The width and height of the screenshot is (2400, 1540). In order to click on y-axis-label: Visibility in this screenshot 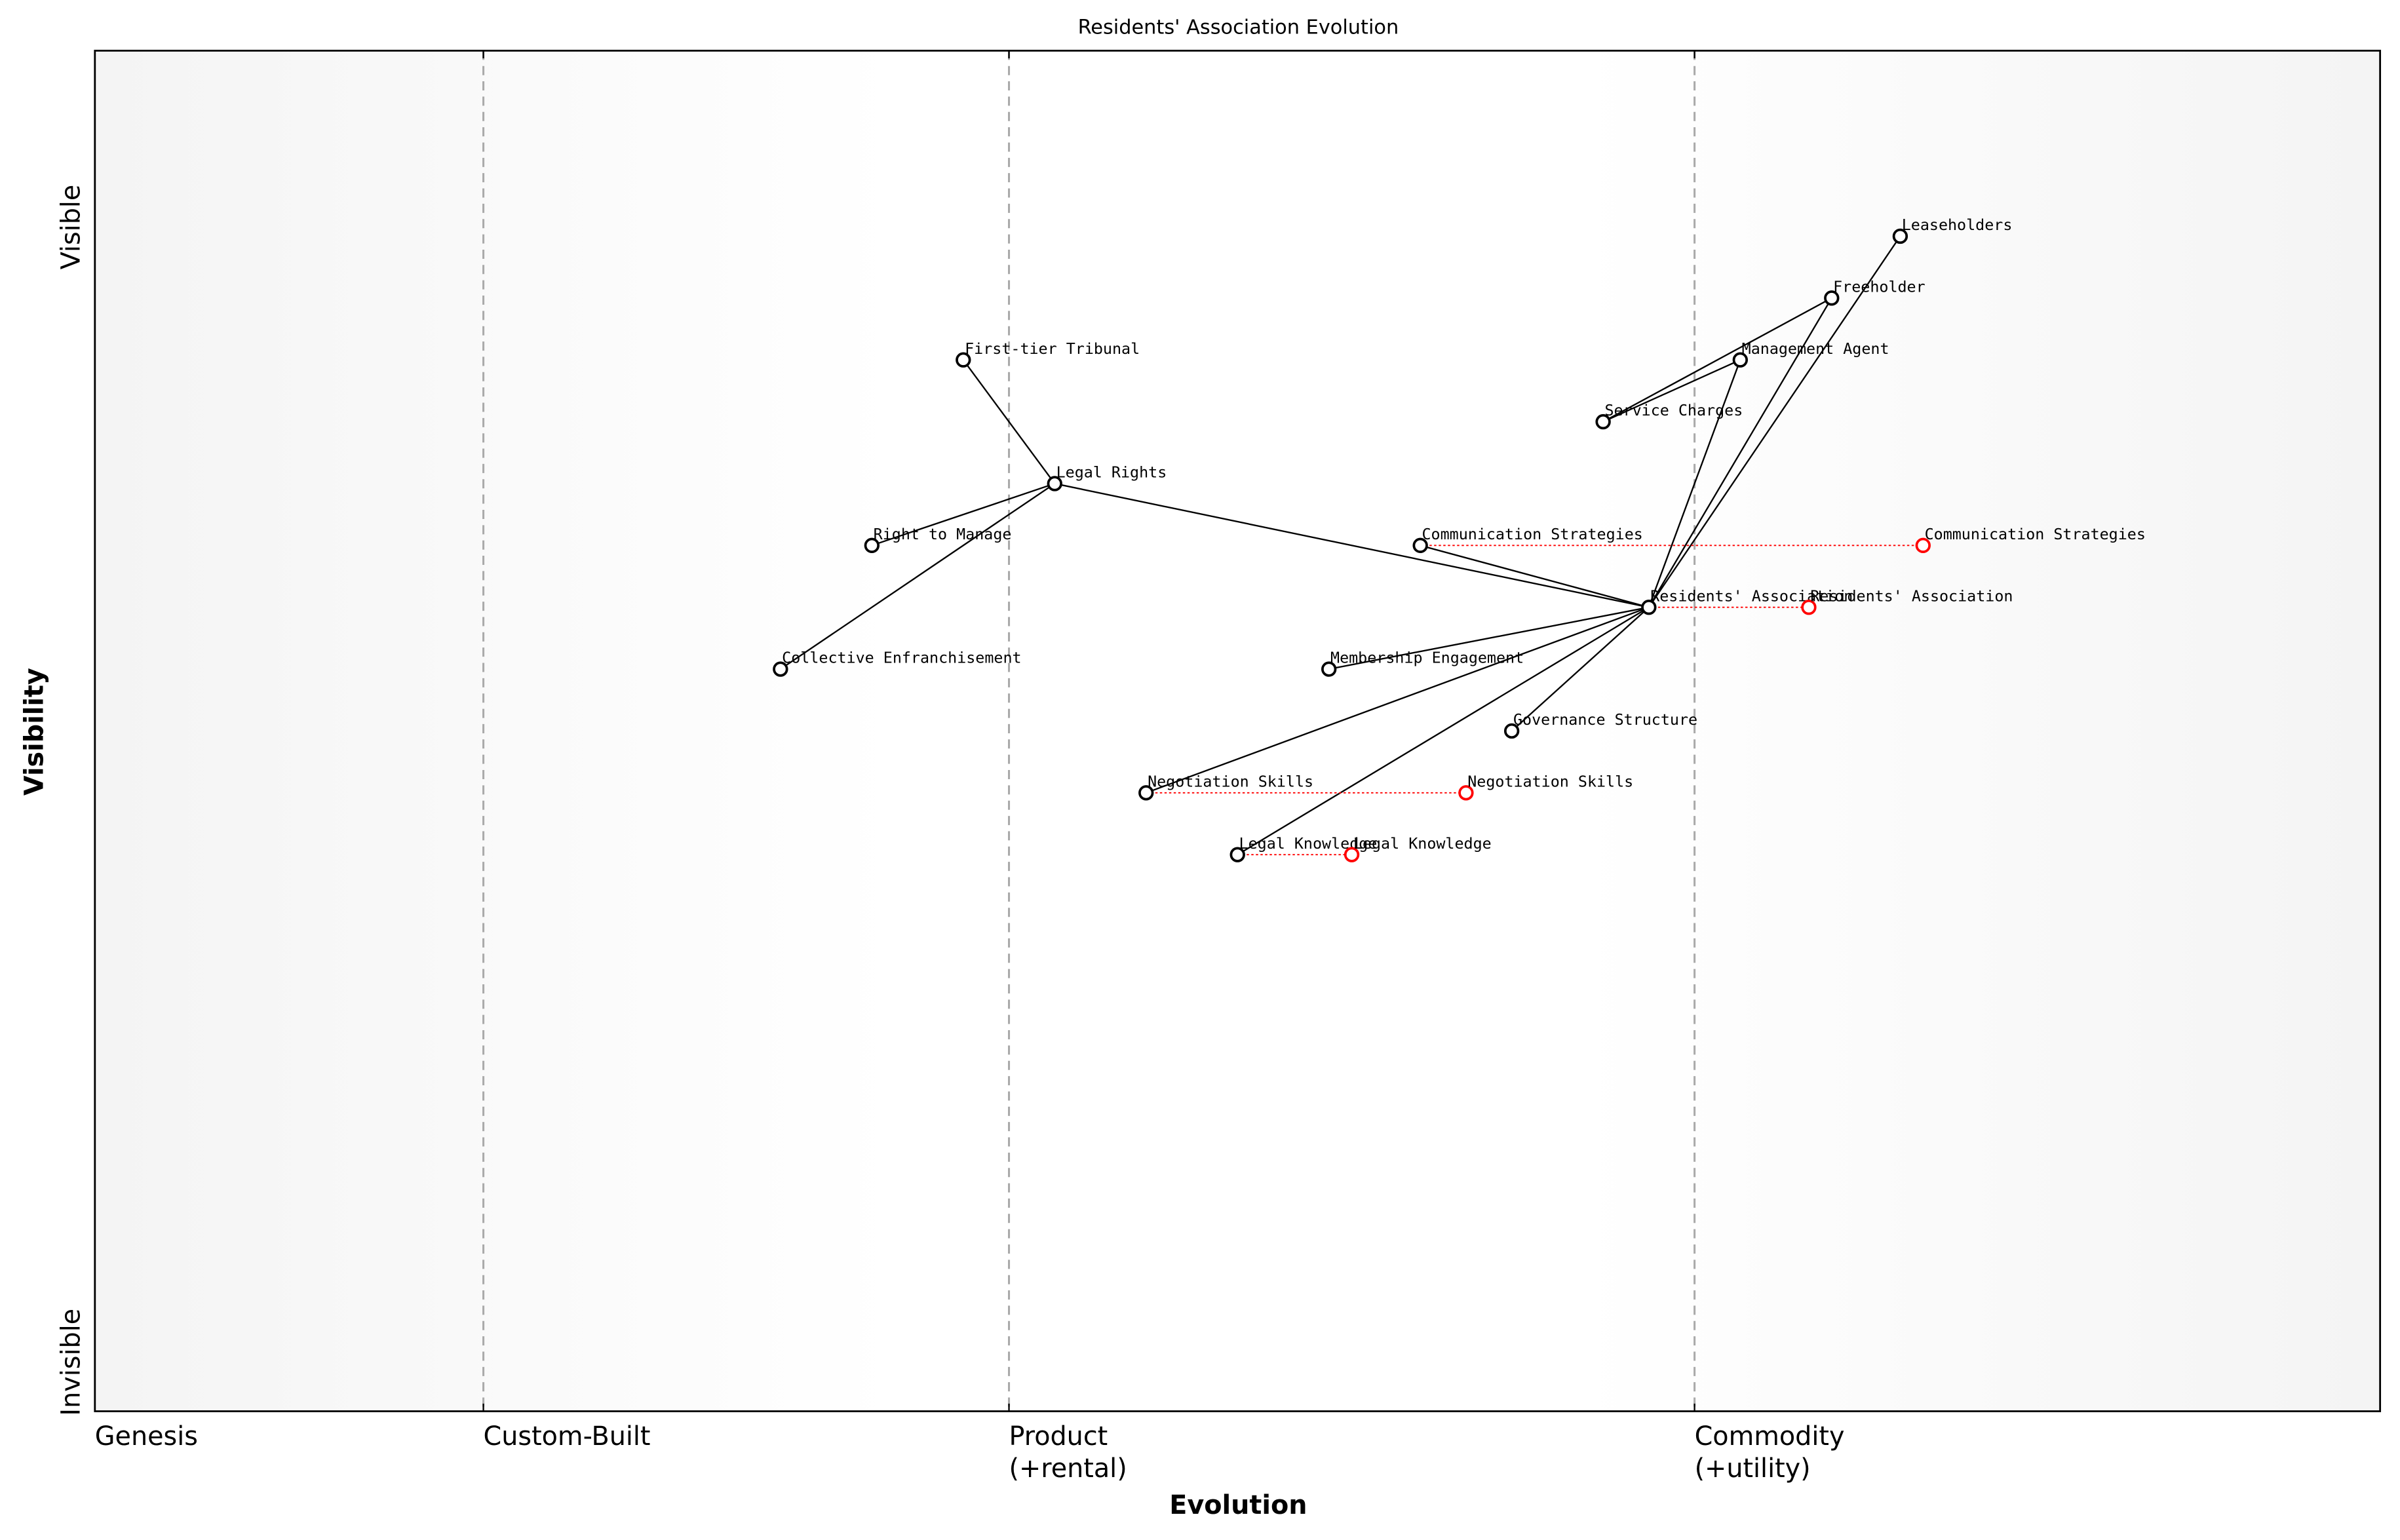, I will do `click(34, 732)`.